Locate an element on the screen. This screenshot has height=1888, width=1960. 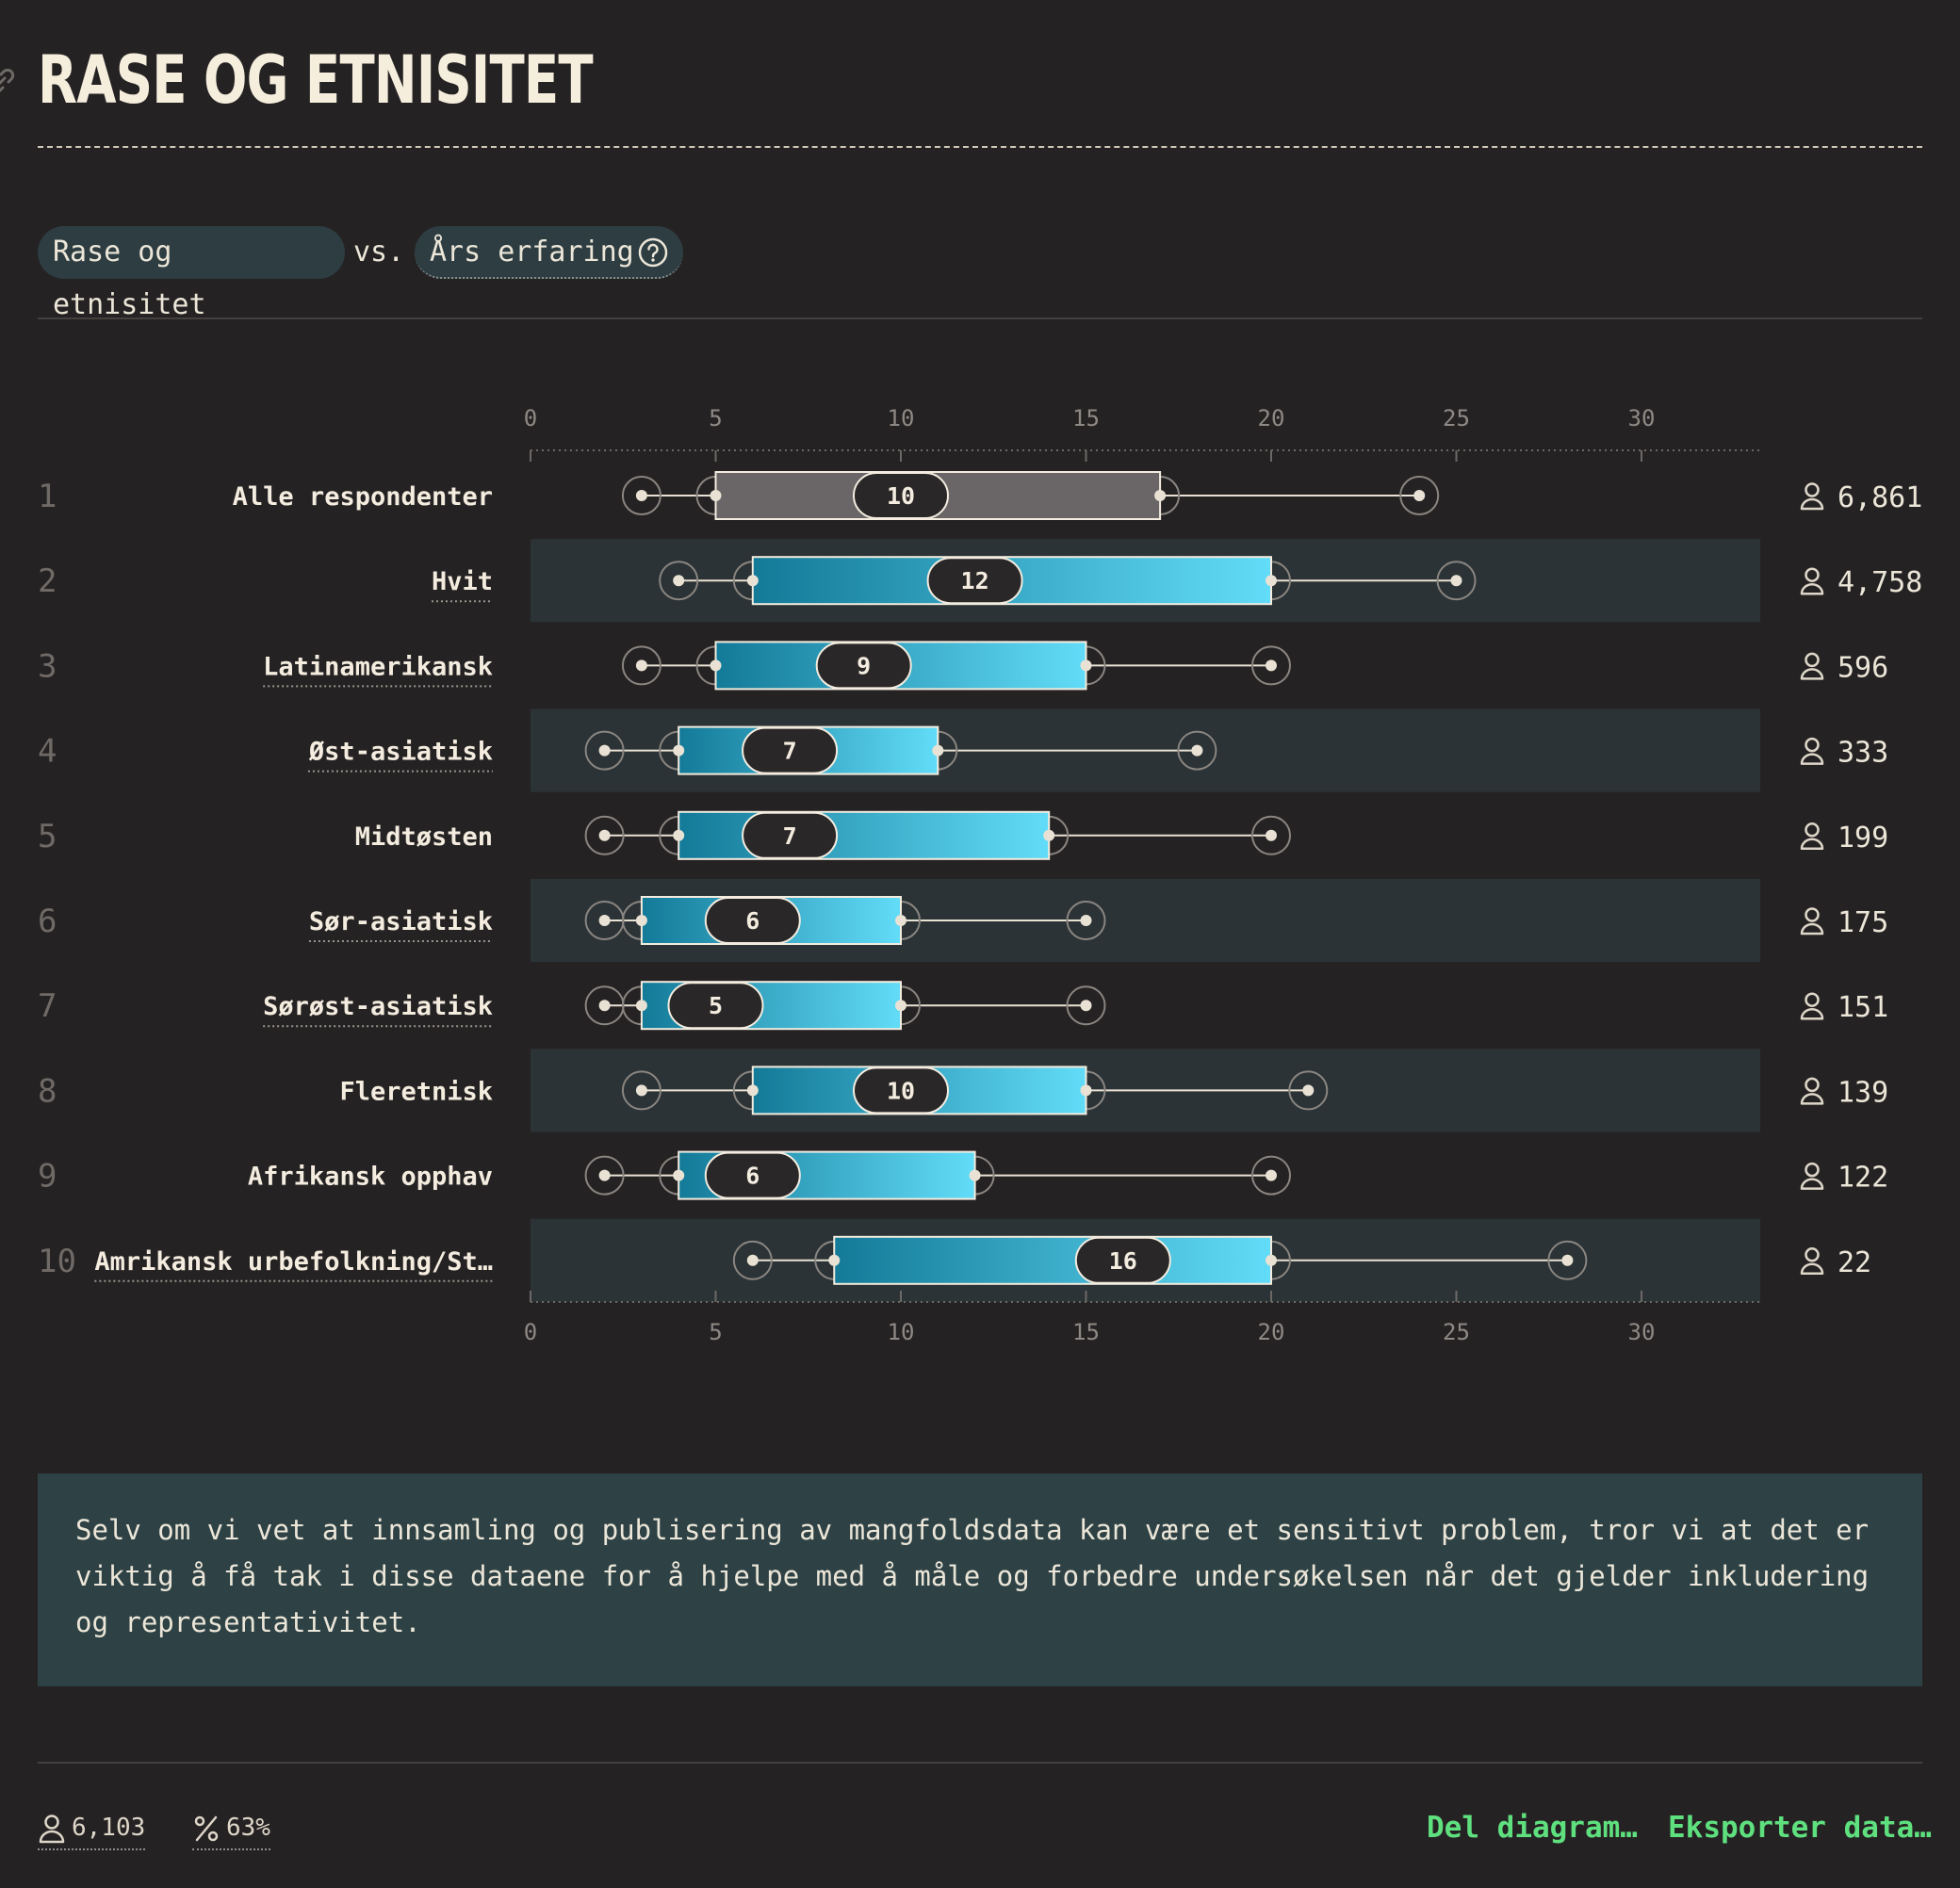
x-tick-label: 15 is located at coordinates (1086, 1332).